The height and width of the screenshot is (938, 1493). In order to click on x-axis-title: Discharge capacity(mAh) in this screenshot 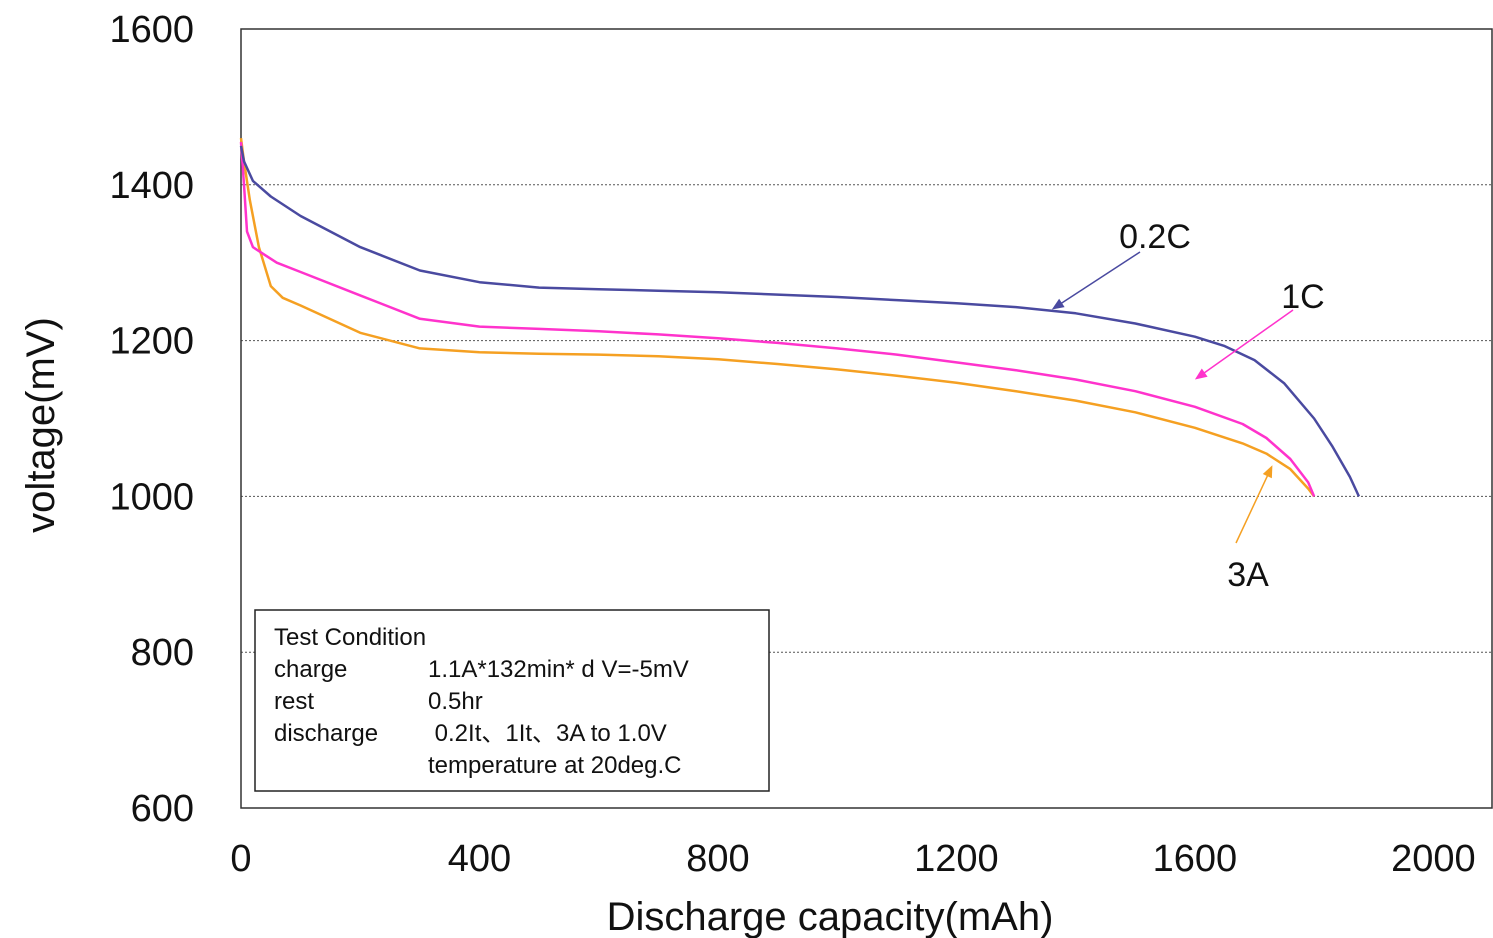, I will do `click(830, 916)`.